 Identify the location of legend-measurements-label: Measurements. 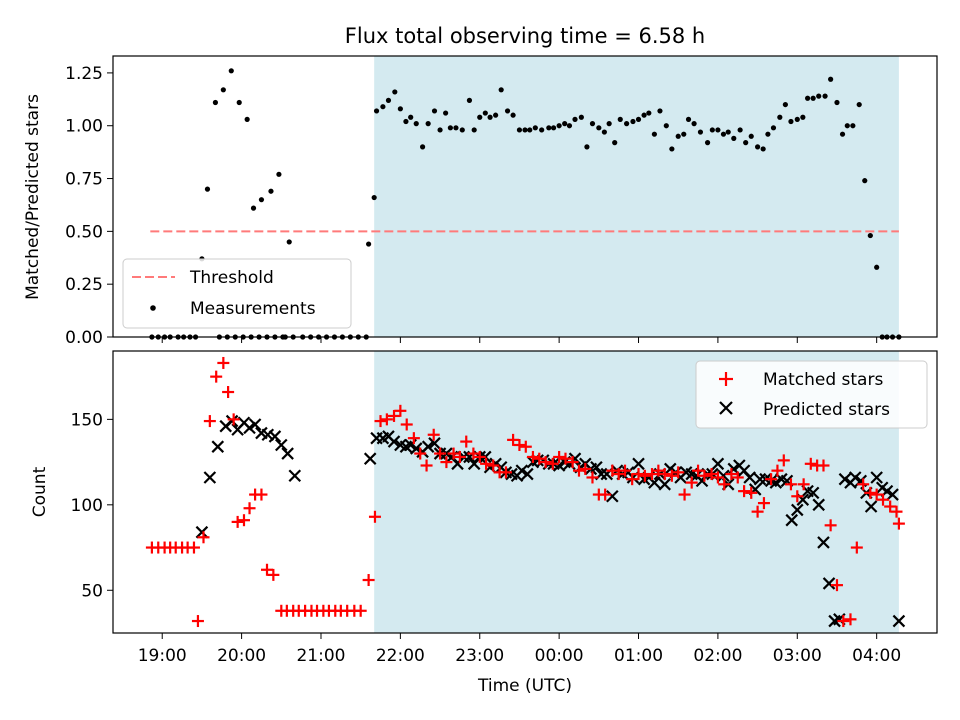
(253, 309).